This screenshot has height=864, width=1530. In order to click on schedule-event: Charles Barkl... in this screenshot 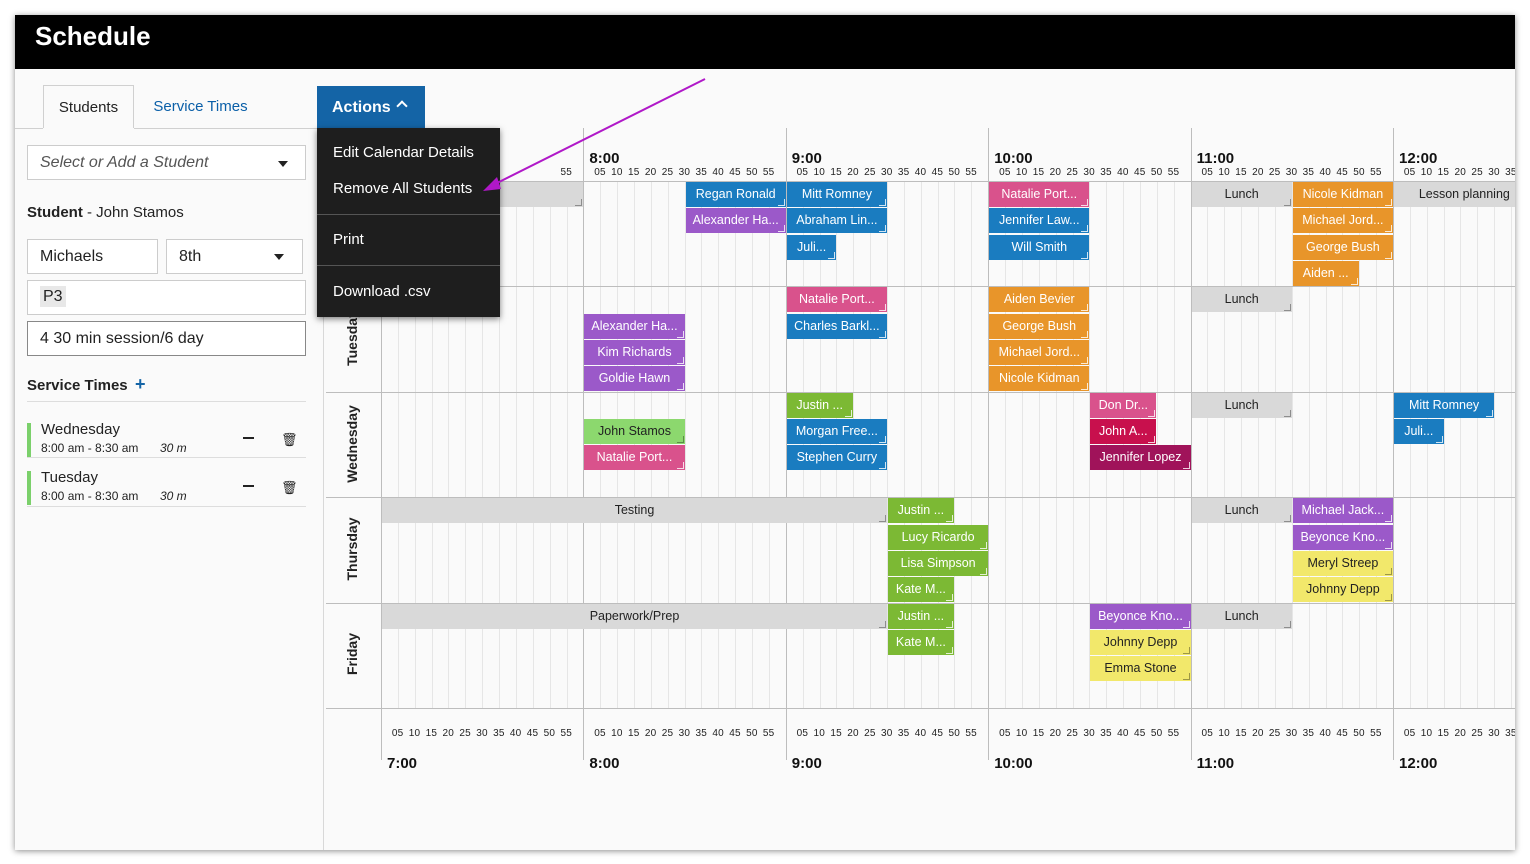, I will do `click(836, 326)`.